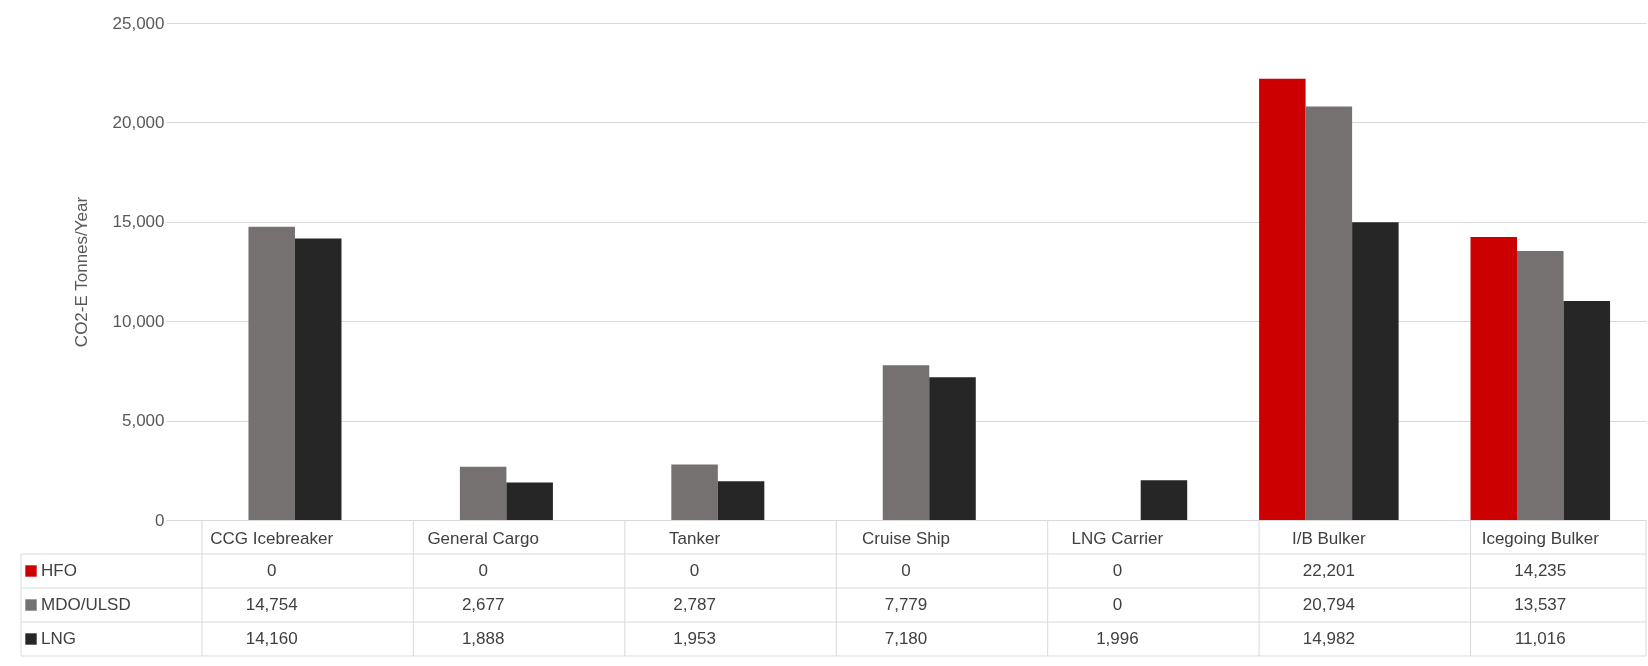 The image size is (1648, 666). I want to click on y-tick-label: 0, so click(160, 520).